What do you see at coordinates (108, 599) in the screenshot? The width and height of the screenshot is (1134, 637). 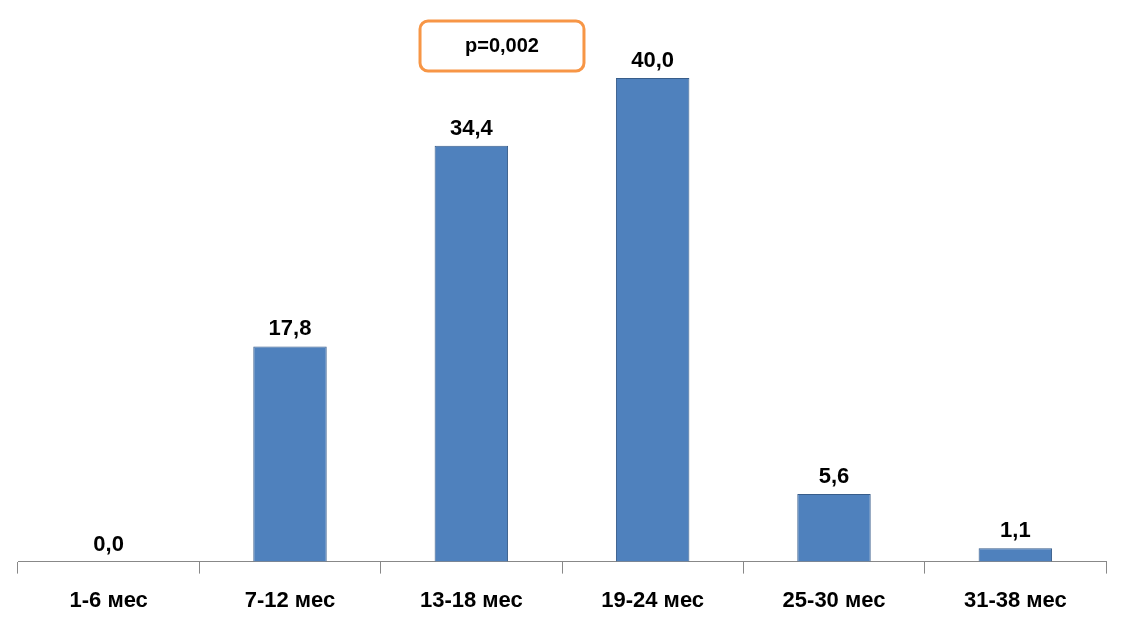 I see `x-tick-label: 1-6 мес` at bounding box center [108, 599].